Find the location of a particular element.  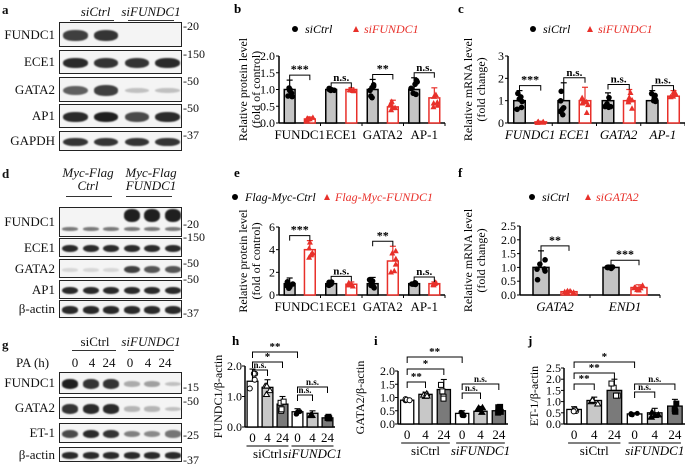

group-label: siFUNDC1 is located at coordinates (480, 450).